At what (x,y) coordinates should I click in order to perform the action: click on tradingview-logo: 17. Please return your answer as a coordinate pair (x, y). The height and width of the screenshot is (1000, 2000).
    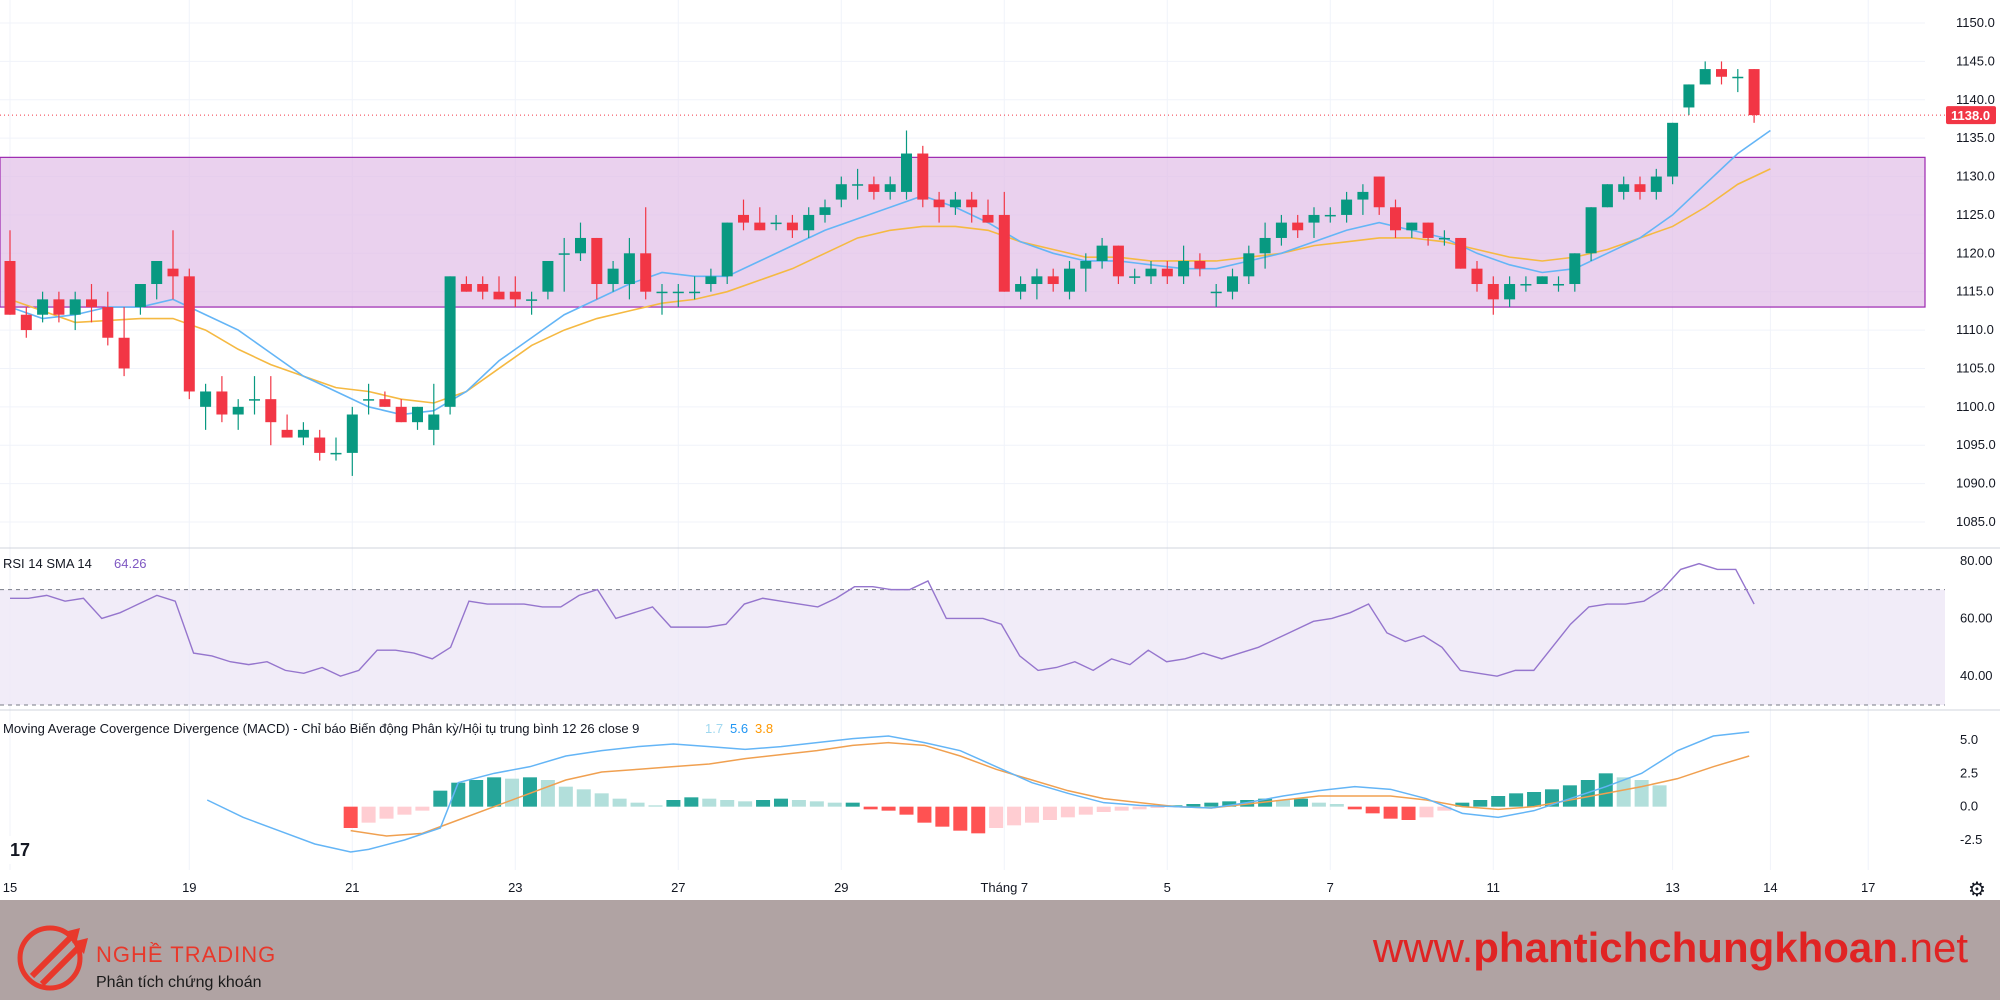
    Looking at the image, I should click on (20, 850).